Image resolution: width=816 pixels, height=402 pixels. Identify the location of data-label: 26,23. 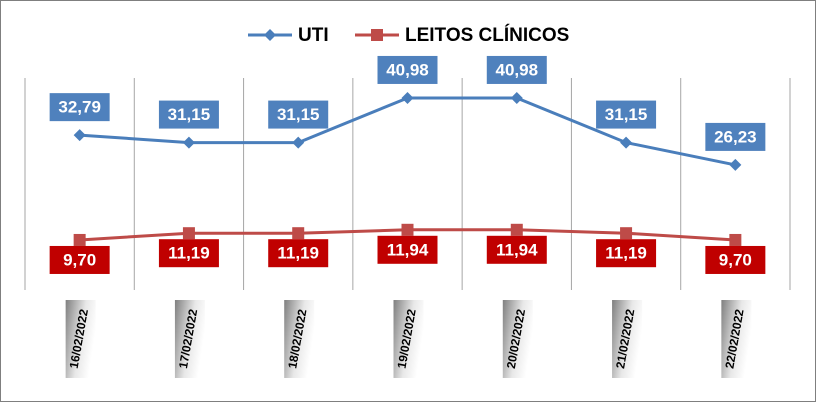
(735, 136).